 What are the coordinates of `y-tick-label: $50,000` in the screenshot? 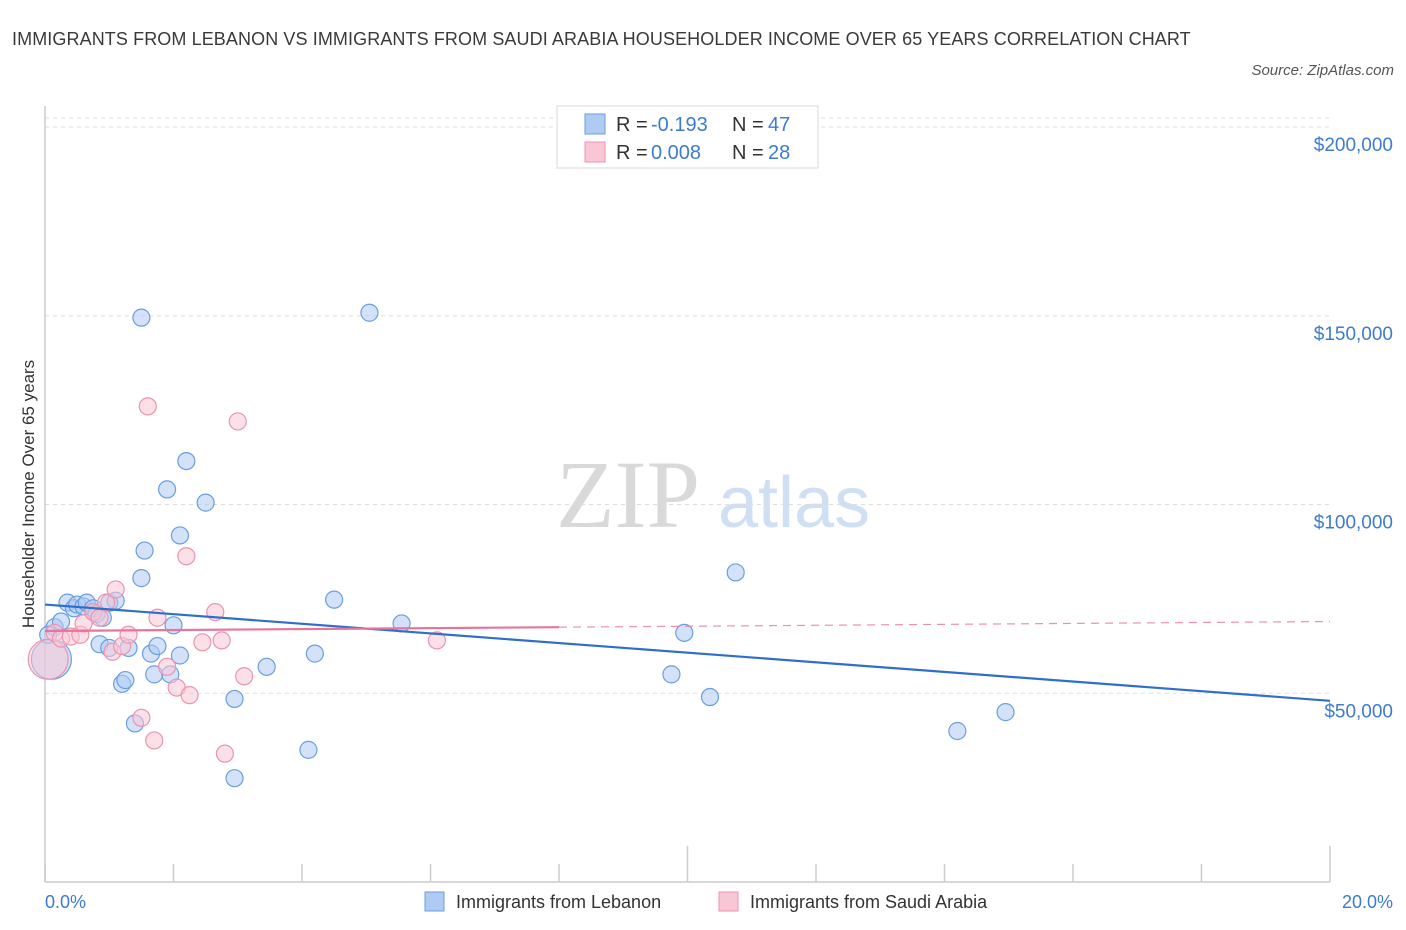 It's located at (1358, 711).